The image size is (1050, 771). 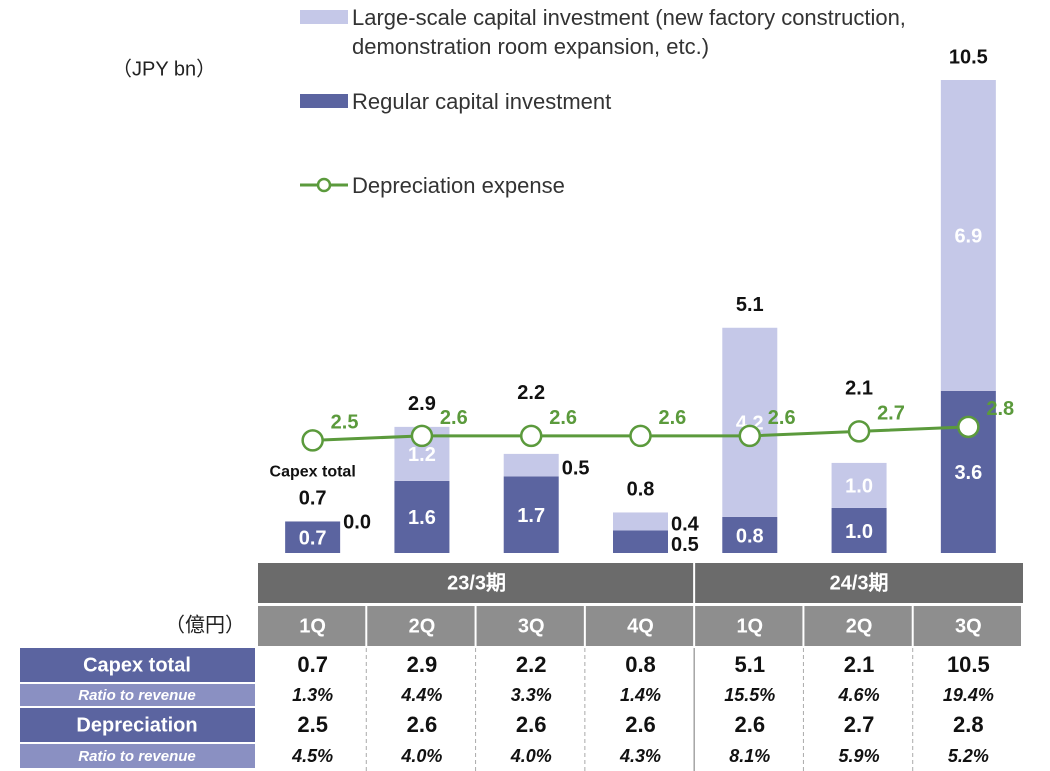 I want to click on line-value-label: 2.8, so click(x=1000, y=409).